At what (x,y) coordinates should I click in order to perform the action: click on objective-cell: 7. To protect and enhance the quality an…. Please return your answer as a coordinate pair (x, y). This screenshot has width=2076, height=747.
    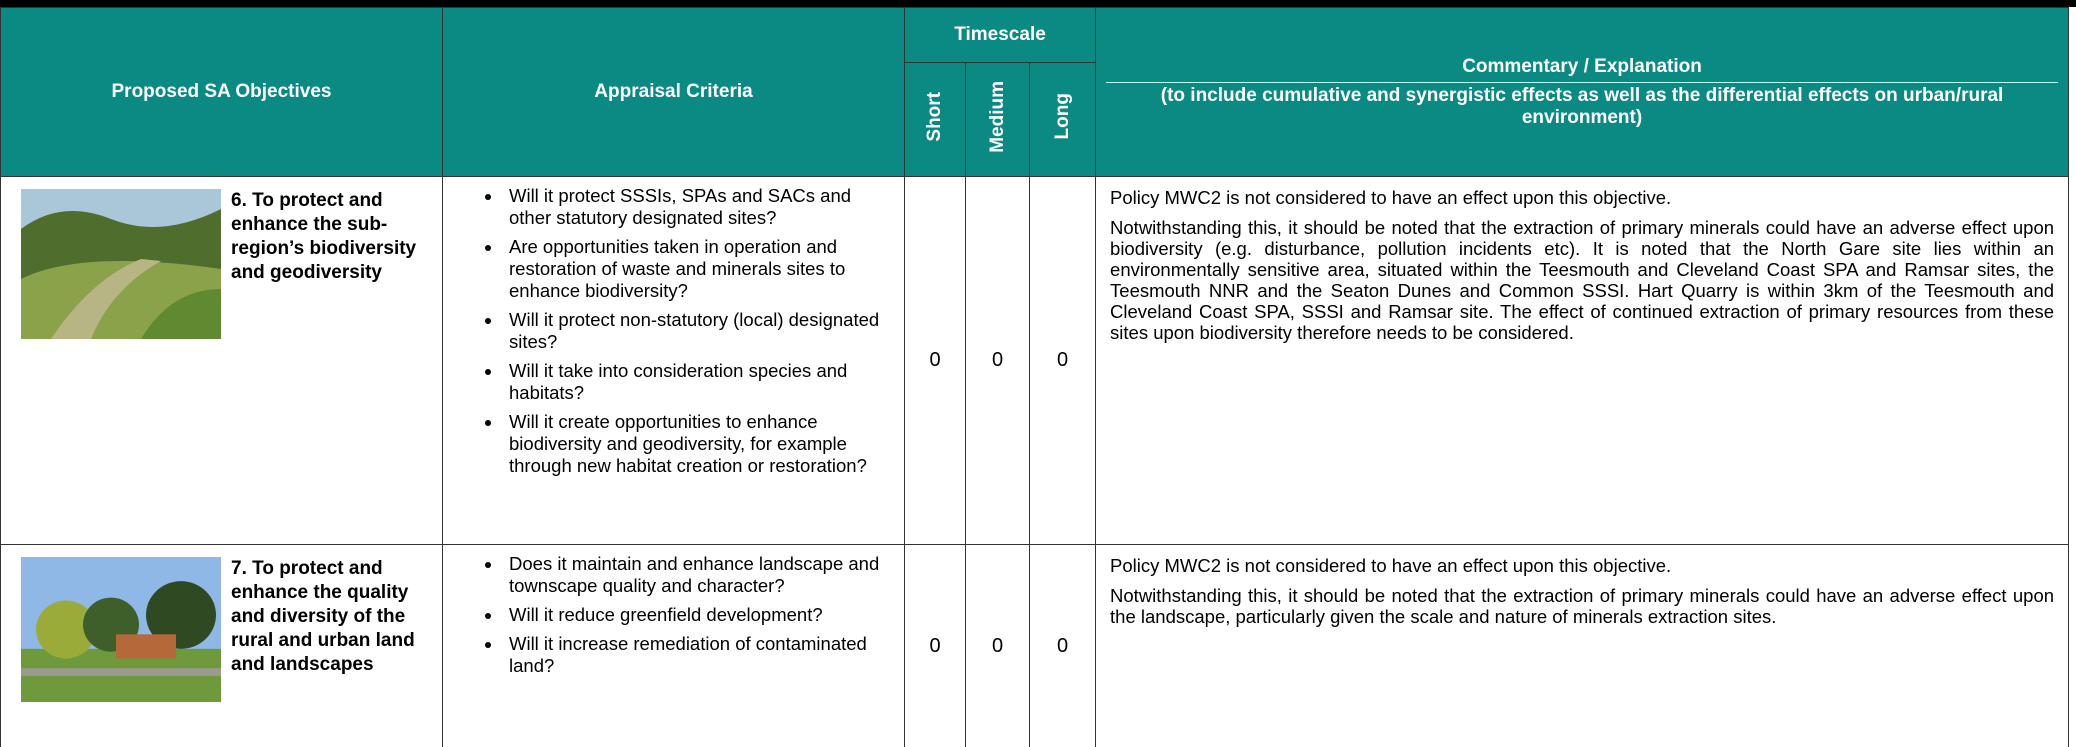
    Looking at the image, I should click on (221, 645).